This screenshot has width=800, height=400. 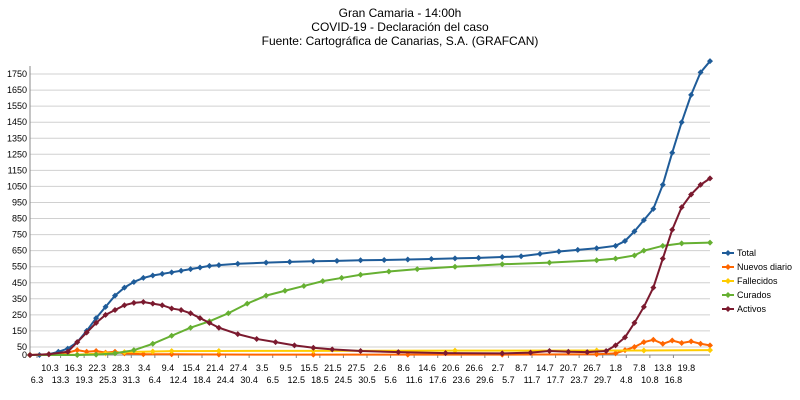 I want to click on x-tick-label: 24.4, so click(x=226, y=380).